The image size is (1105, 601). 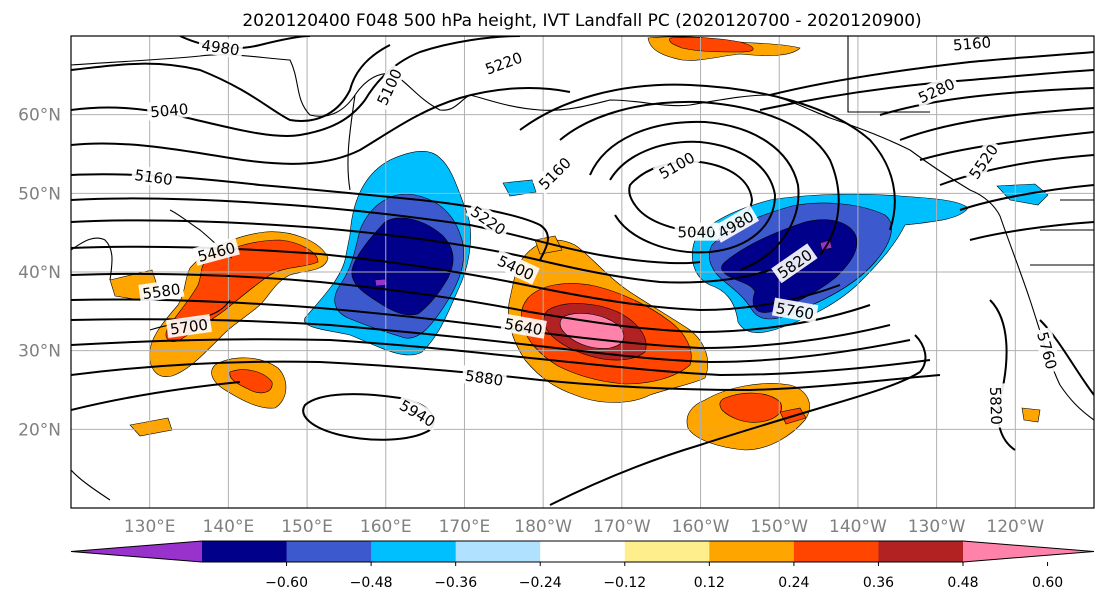 What do you see at coordinates (286, 583) in the screenshot?
I see `colorbar-tick-label: −0.60` at bounding box center [286, 583].